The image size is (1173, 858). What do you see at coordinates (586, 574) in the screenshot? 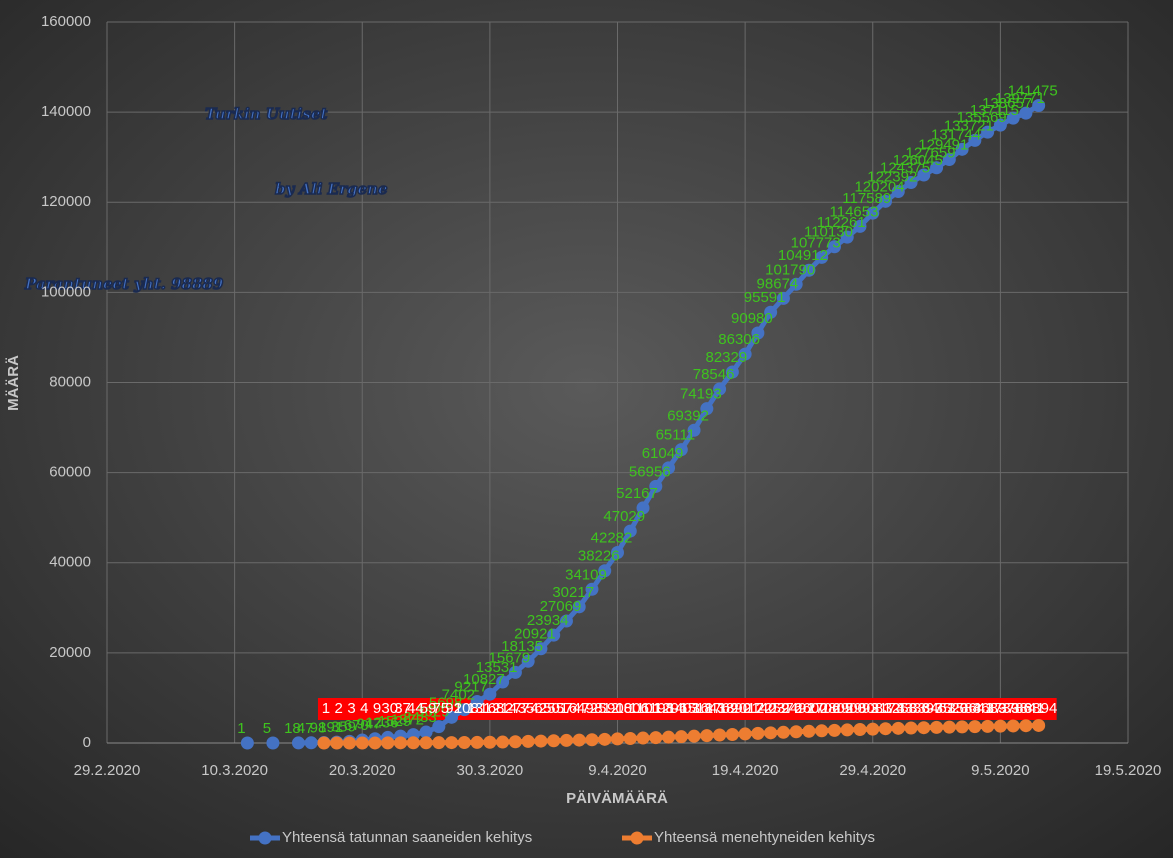
I see `data-label: 34109` at bounding box center [586, 574].